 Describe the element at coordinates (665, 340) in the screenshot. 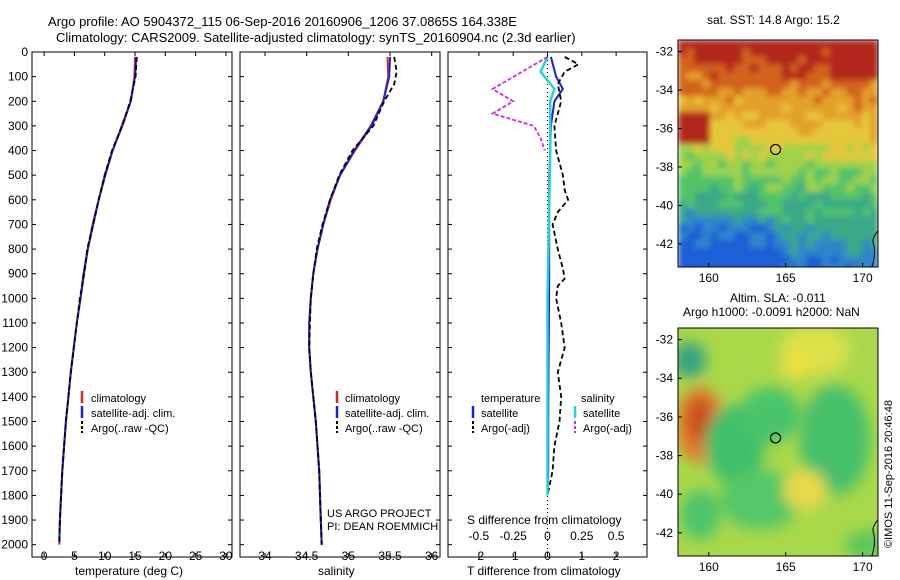

I see `map-y-tick-label: -32` at that location.